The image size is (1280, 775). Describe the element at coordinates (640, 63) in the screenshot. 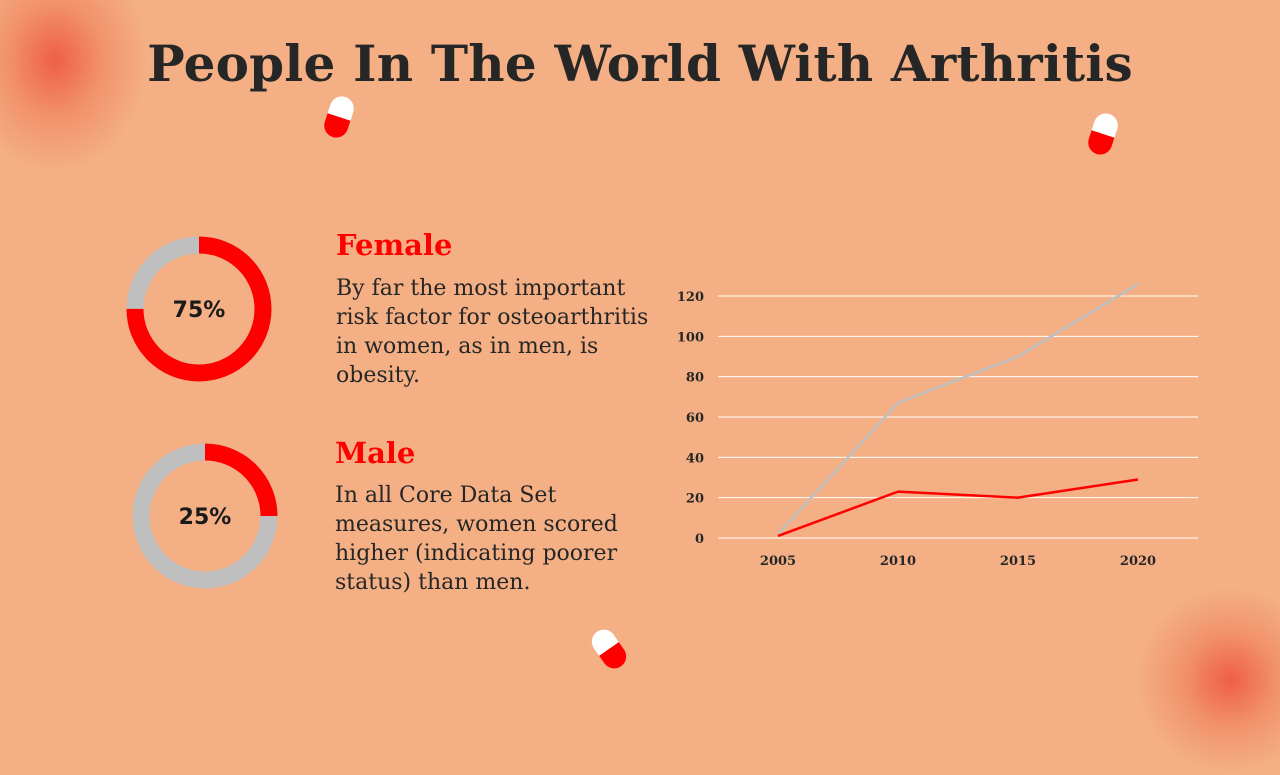

I see `slide-title: People In The World With Arthritis` at that location.